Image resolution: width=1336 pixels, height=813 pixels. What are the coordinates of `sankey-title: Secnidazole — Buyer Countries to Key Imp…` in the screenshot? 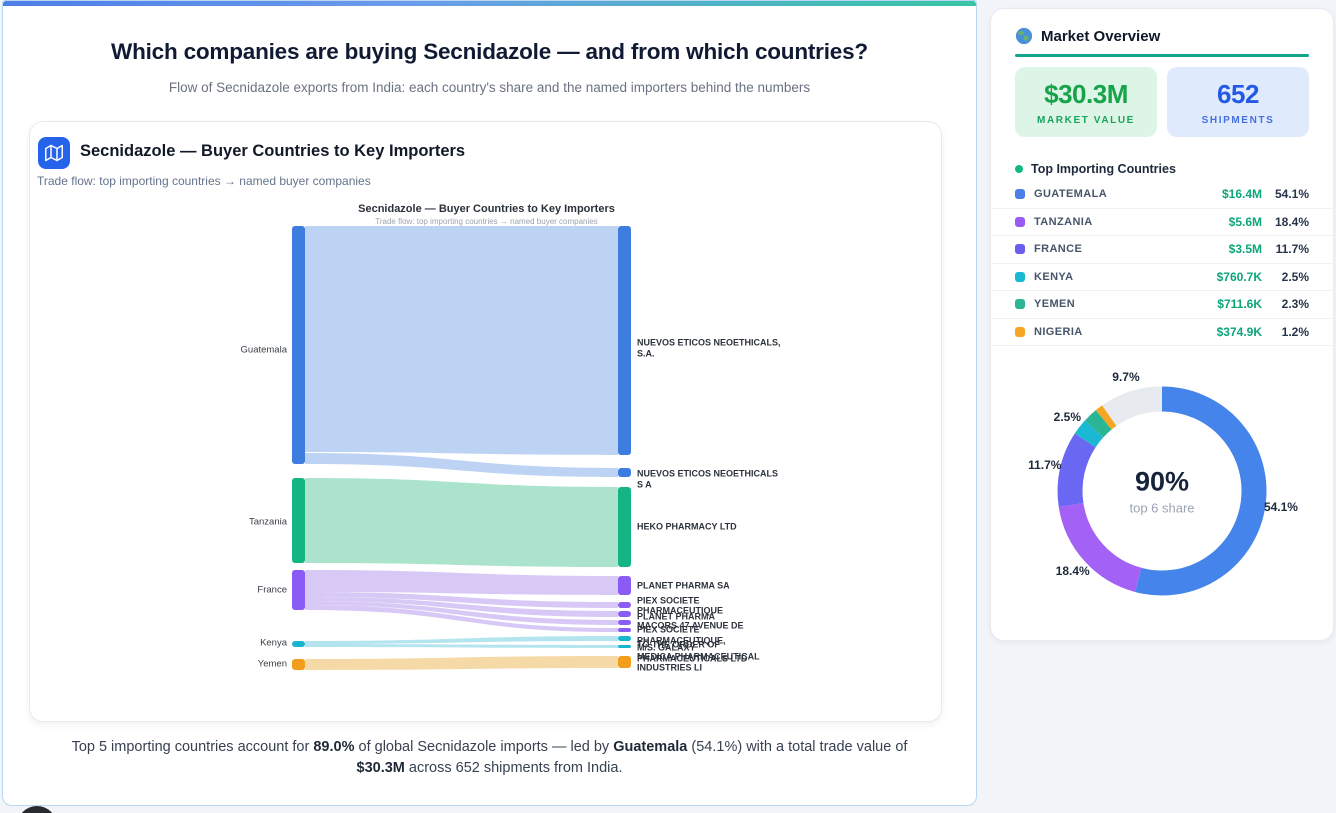 It's located at (486, 209).